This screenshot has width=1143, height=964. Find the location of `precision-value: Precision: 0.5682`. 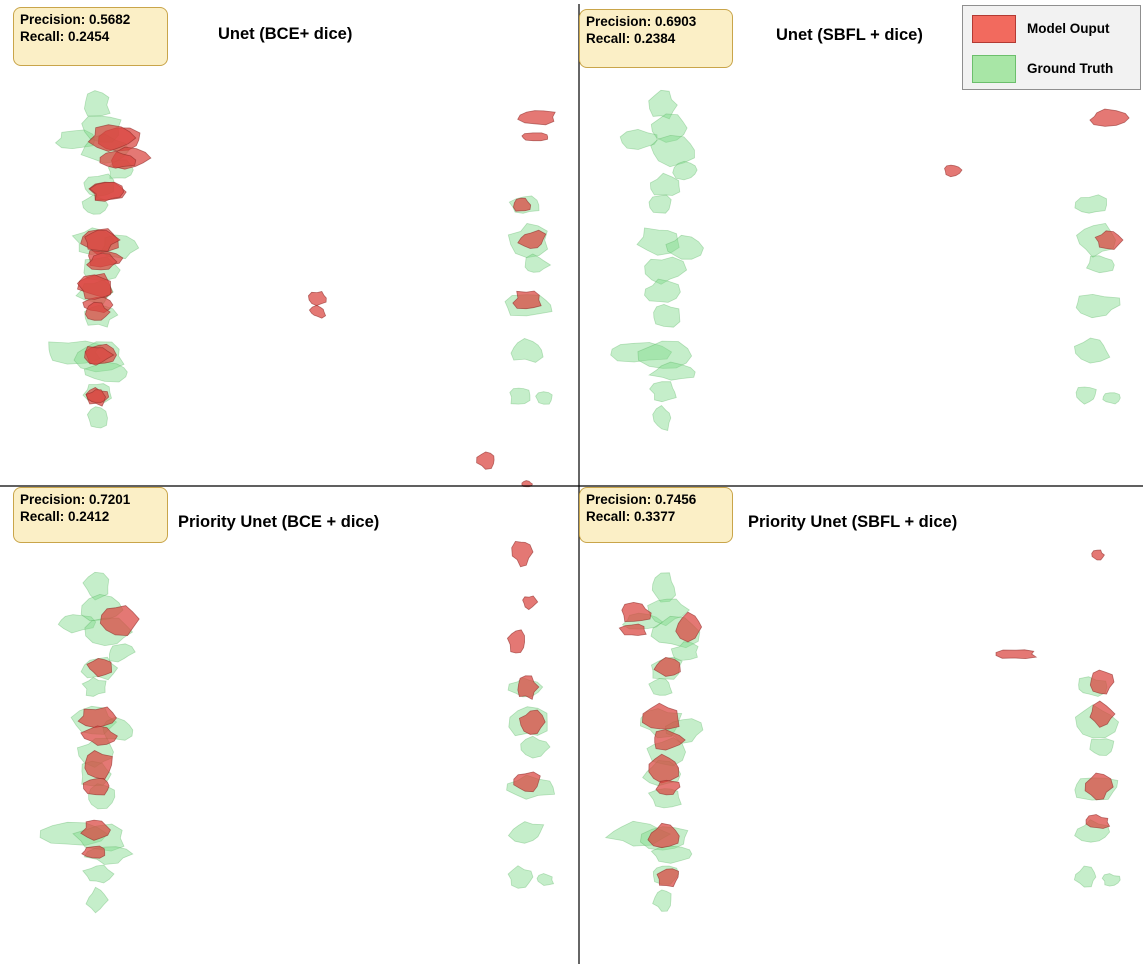

precision-value: Precision: 0.5682 is located at coordinates (75, 19).